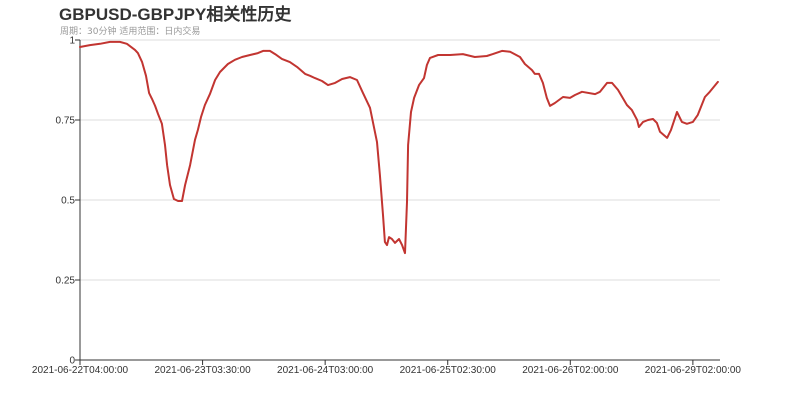 This screenshot has width=800, height=400. Describe the element at coordinates (68, 201) in the screenshot. I see `y-tick-label: 0.5` at that location.